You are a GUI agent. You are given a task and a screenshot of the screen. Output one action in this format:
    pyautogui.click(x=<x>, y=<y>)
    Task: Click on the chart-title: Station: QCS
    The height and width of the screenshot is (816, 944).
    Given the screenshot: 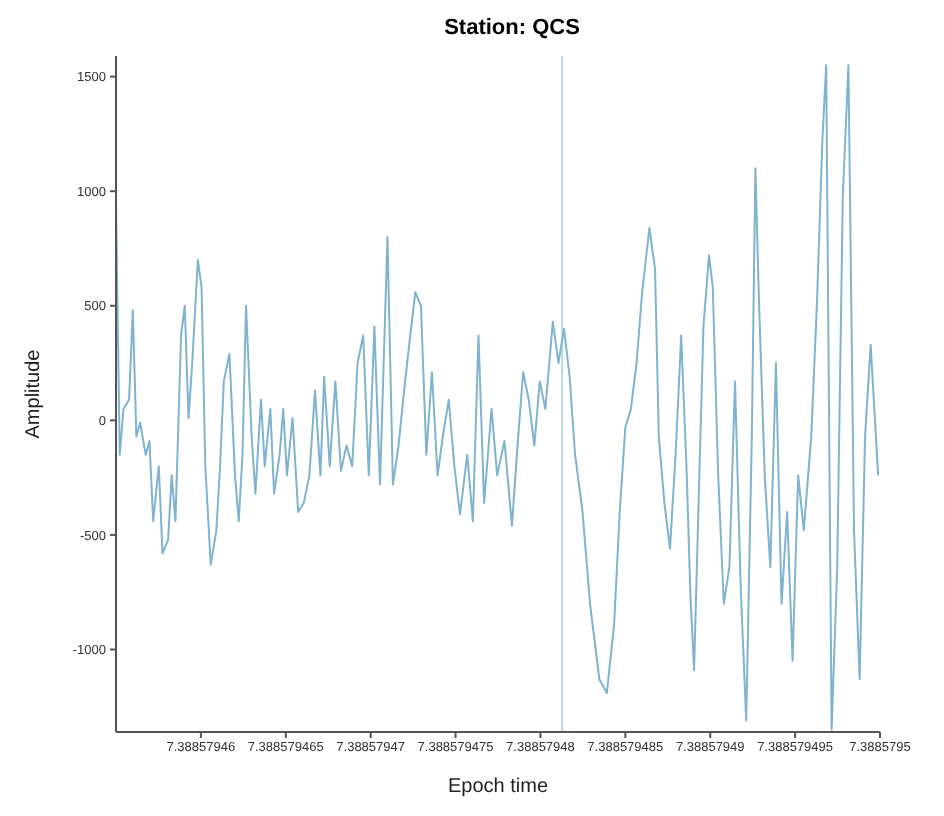 What is the action you would take?
    pyautogui.click(x=512, y=30)
    